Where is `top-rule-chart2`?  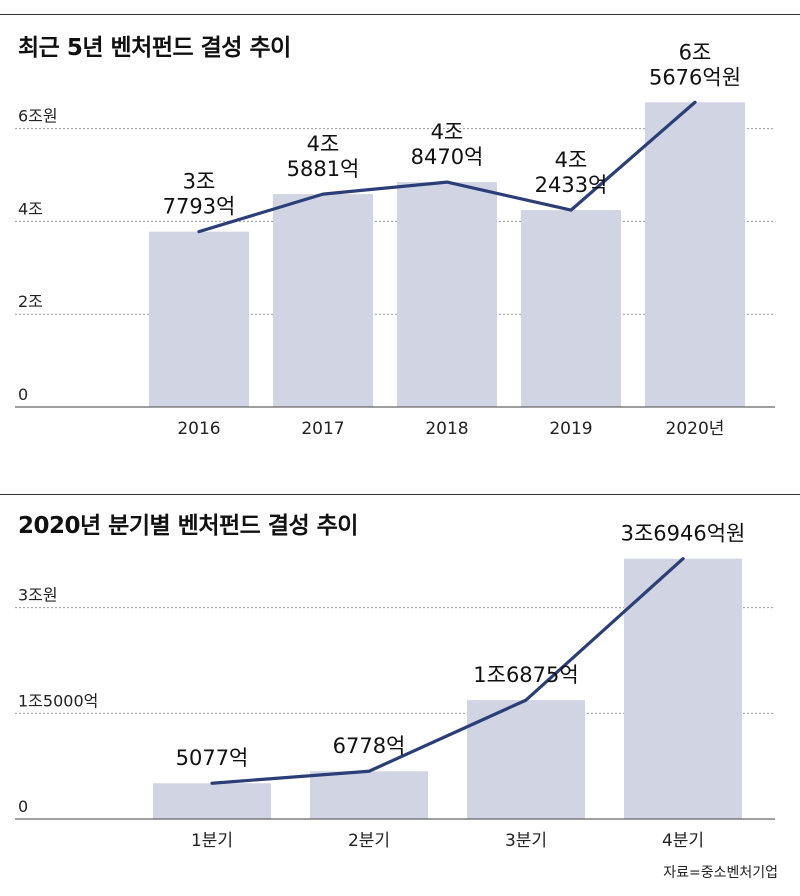
top-rule-chart2 is located at coordinates (400, 494).